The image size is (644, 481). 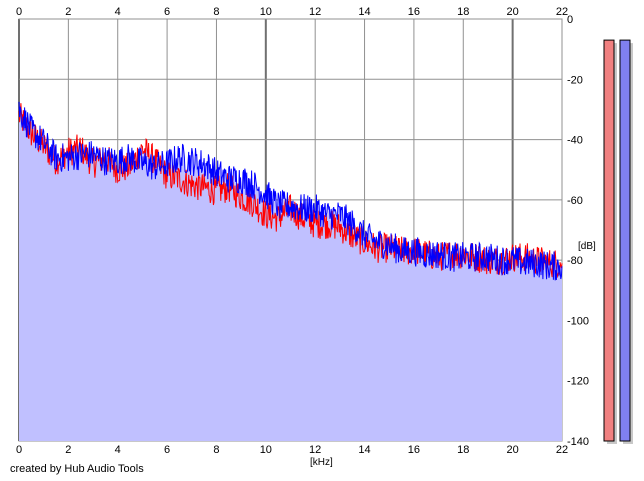 What do you see at coordinates (578, 442) in the screenshot?
I see `y-tick-label: -140` at bounding box center [578, 442].